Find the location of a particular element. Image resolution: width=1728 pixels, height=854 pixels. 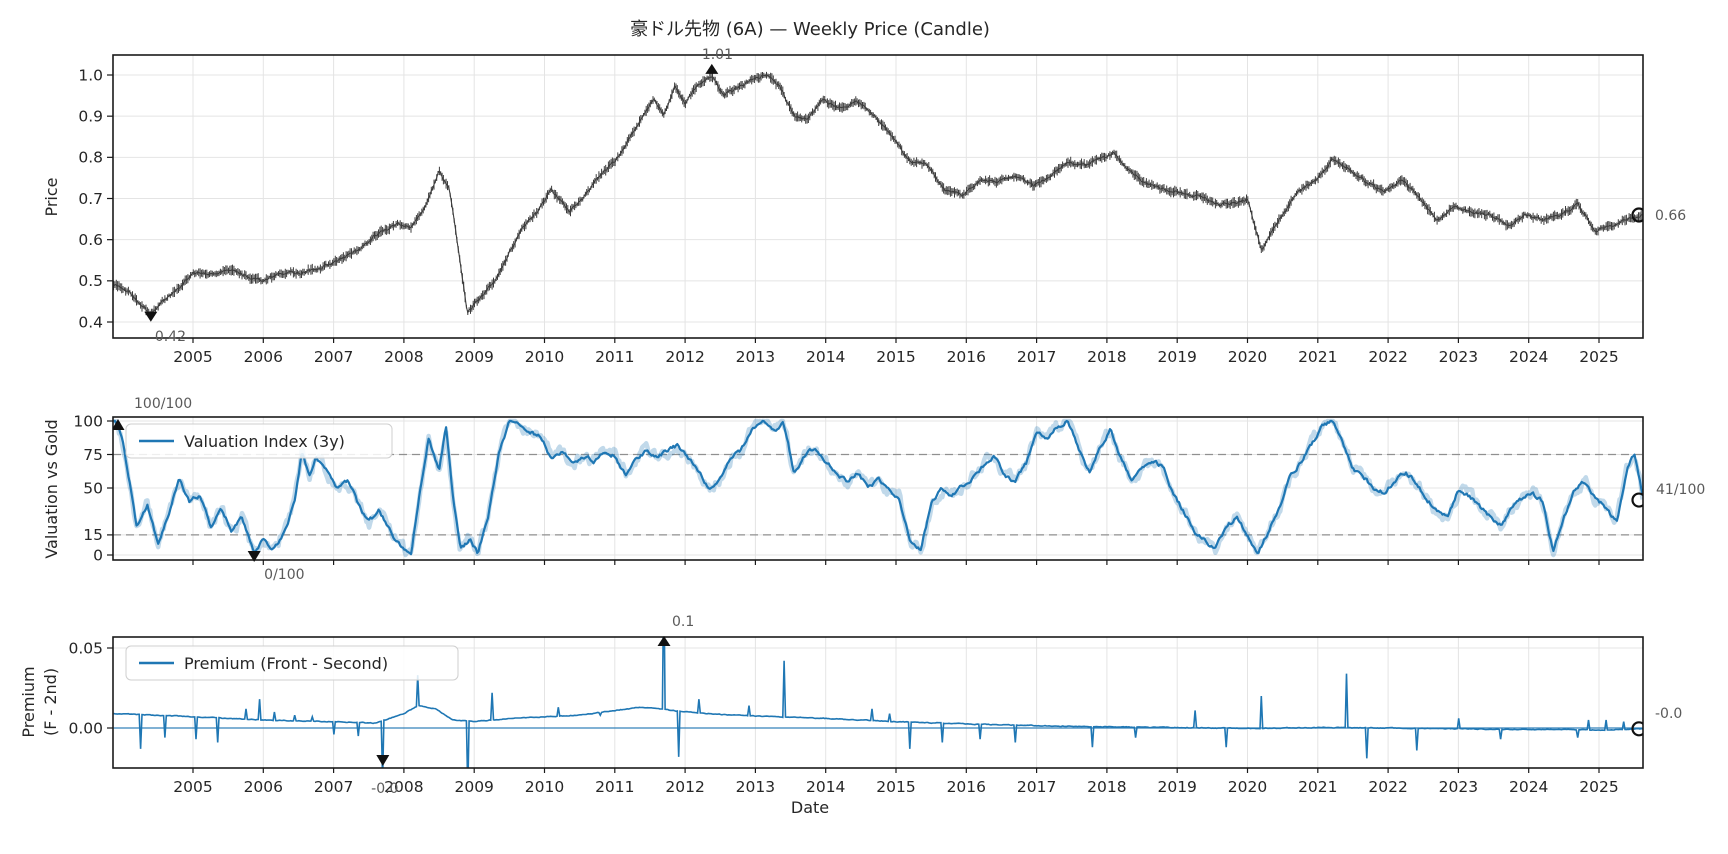

annotation-label: 0.1 is located at coordinates (683, 622).